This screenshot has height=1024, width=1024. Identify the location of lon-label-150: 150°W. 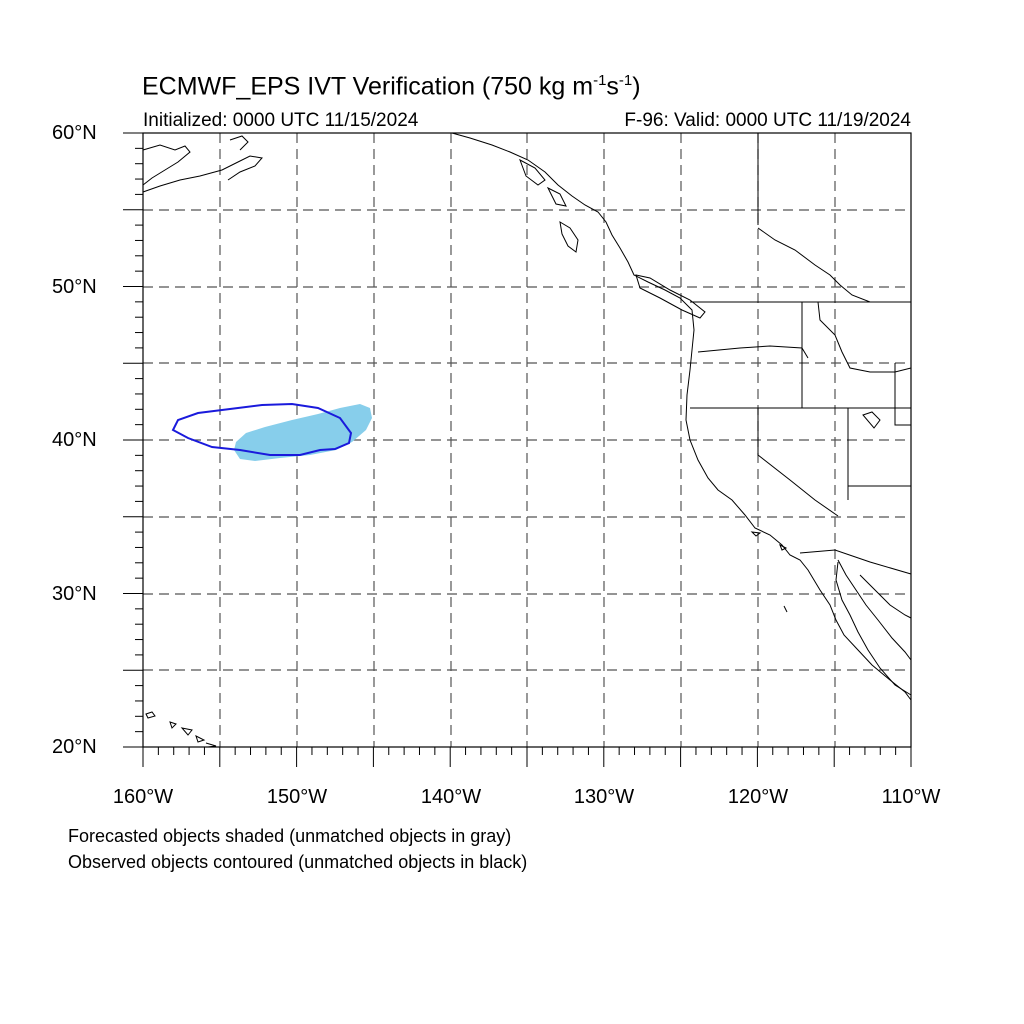
(297, 797).